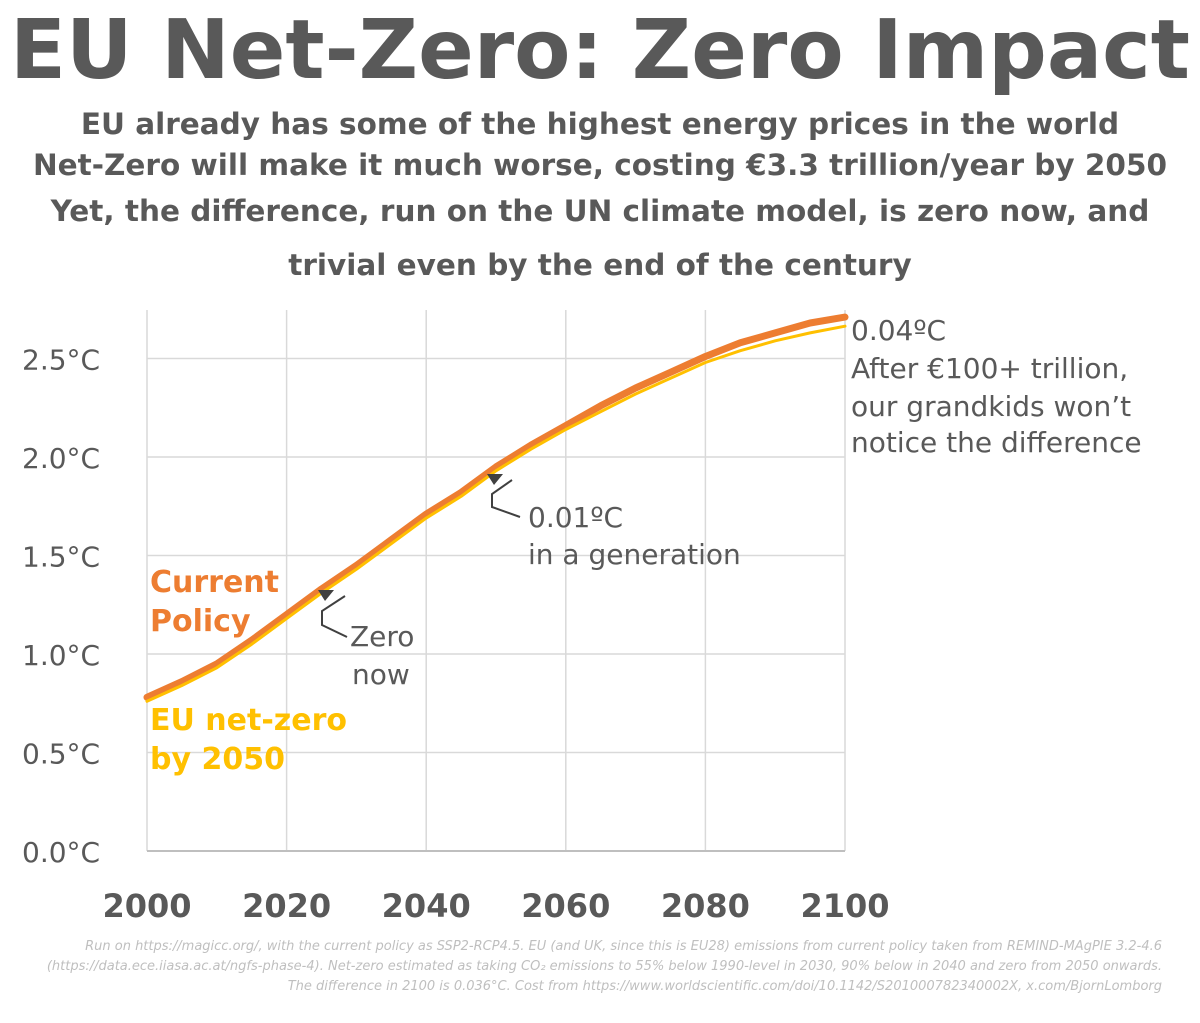 Image resolution: width=1200 pixels, height=1023 pixels. I want to click on x-tick-label: 2040, so click(426, 906).